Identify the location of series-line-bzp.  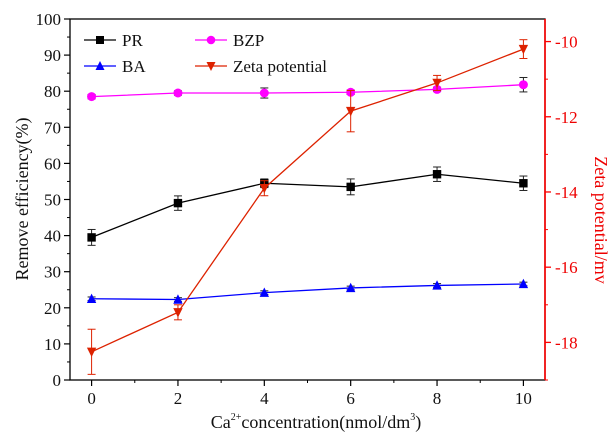
(307, 91).